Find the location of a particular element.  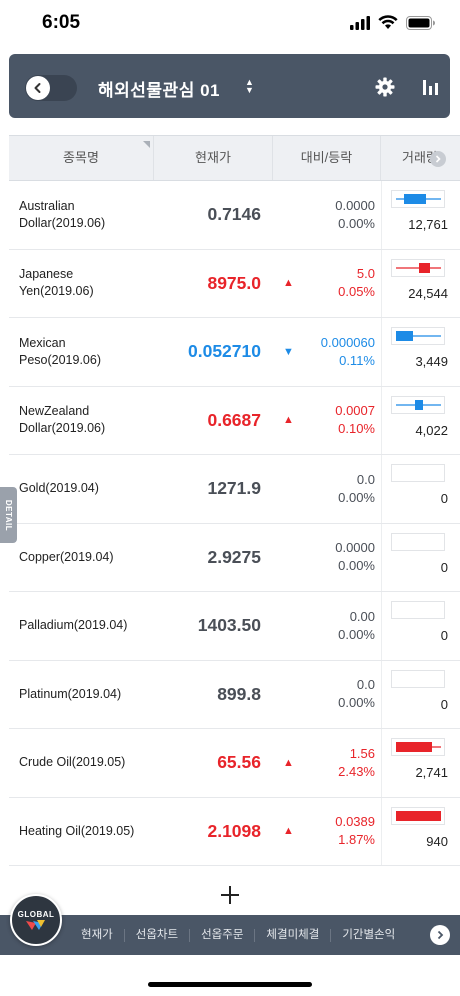

instrument-name: Platinum(2019.04) is located at coordinates (86, 695).